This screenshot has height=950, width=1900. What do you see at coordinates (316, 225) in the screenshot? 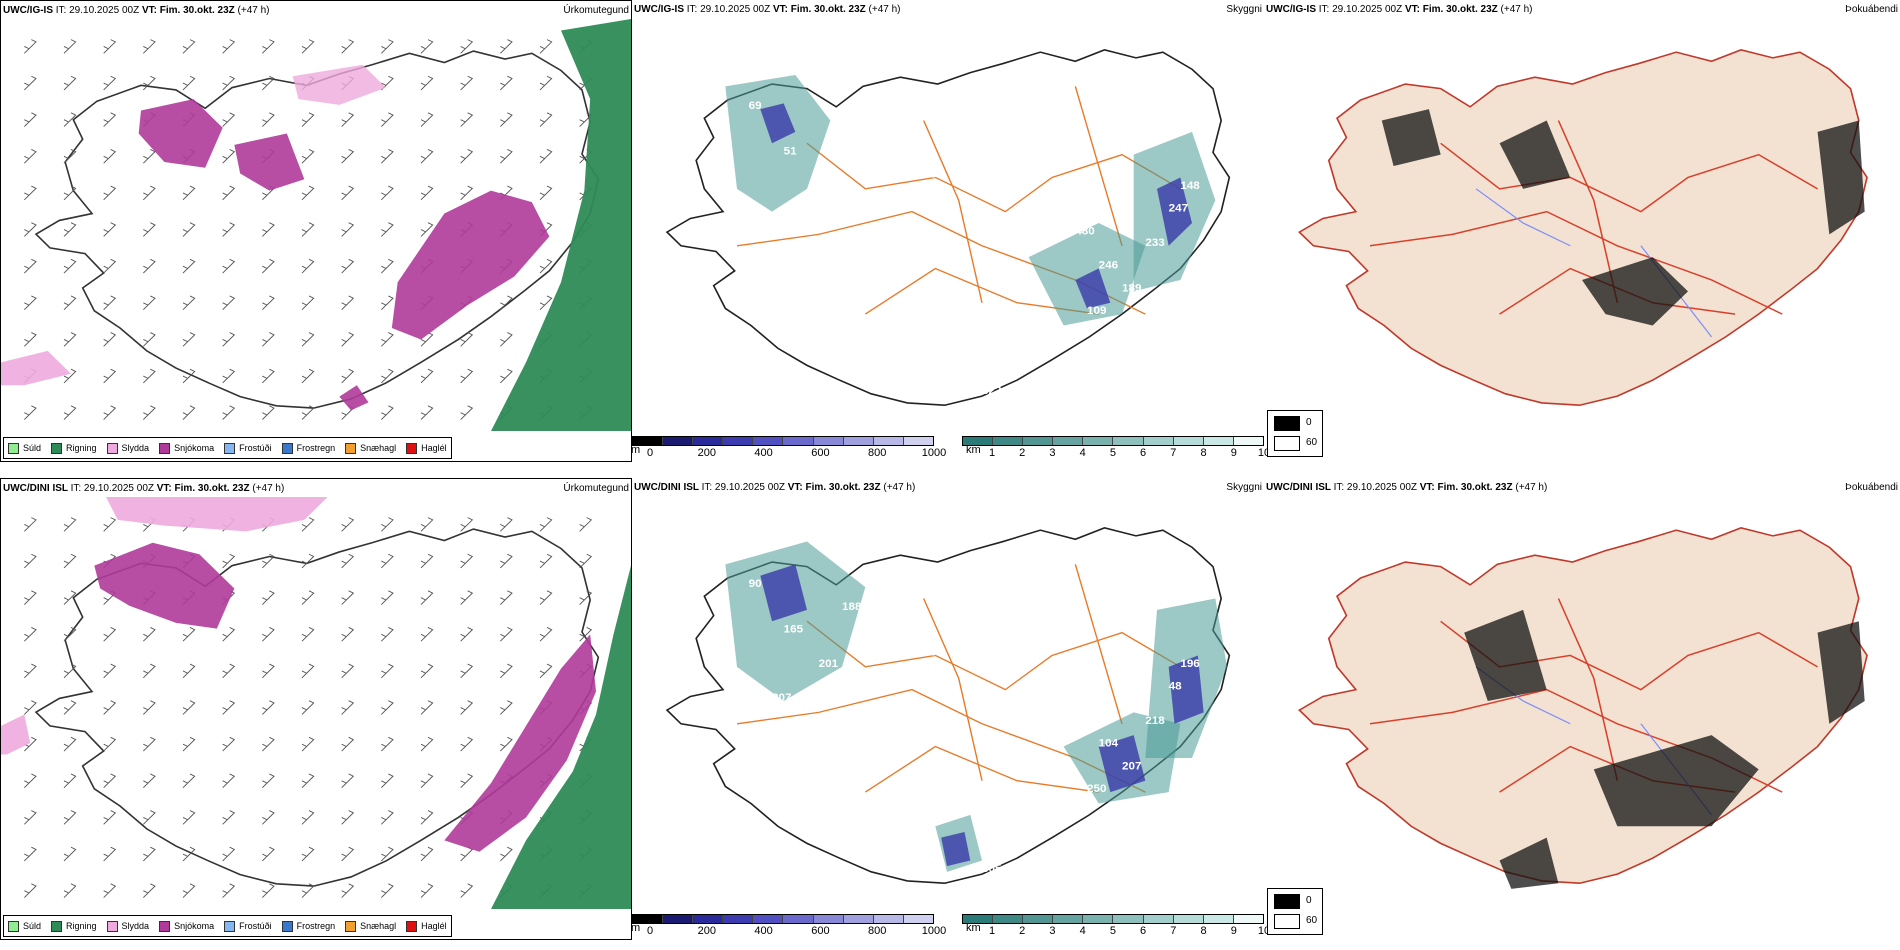
I see `precip-map` at bounding box center [316, 225].